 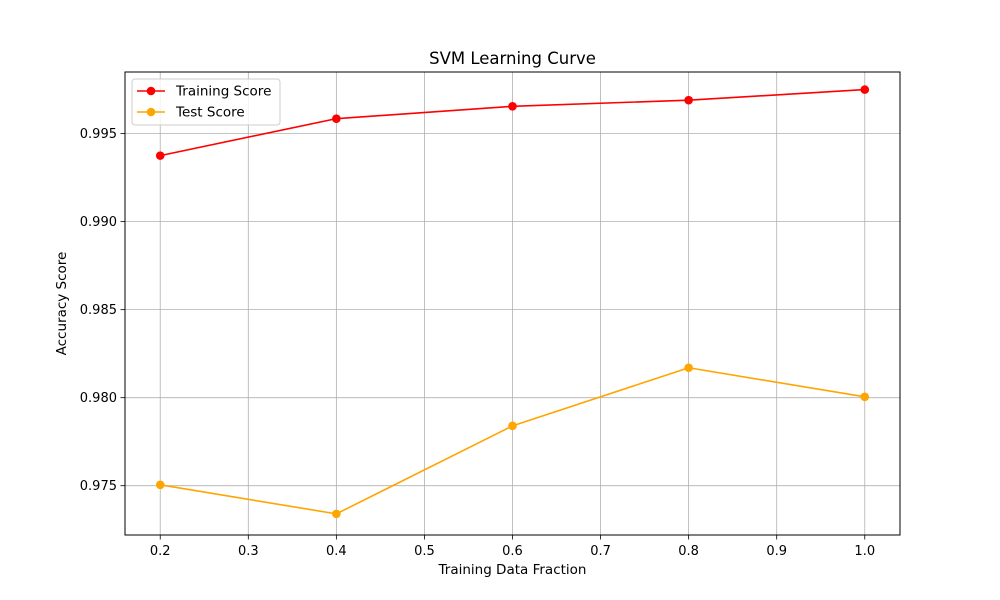 What do you see at coordinates (151, 112) in the screenshot?
I see `legend-test-marker` at bounding box center [151, 112].